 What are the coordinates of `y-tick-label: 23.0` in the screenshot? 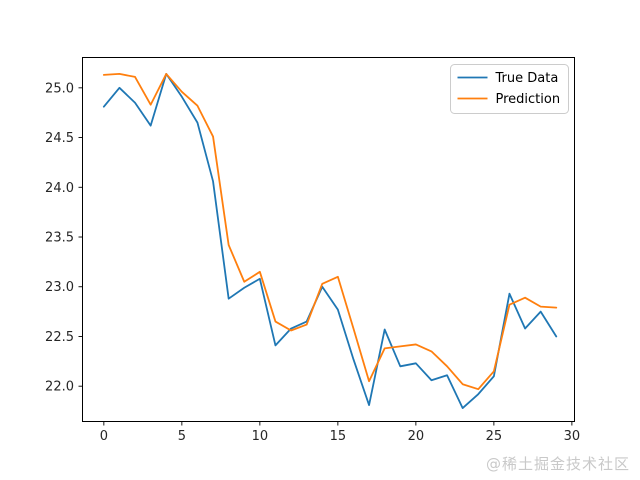 It's located at (59, 287).